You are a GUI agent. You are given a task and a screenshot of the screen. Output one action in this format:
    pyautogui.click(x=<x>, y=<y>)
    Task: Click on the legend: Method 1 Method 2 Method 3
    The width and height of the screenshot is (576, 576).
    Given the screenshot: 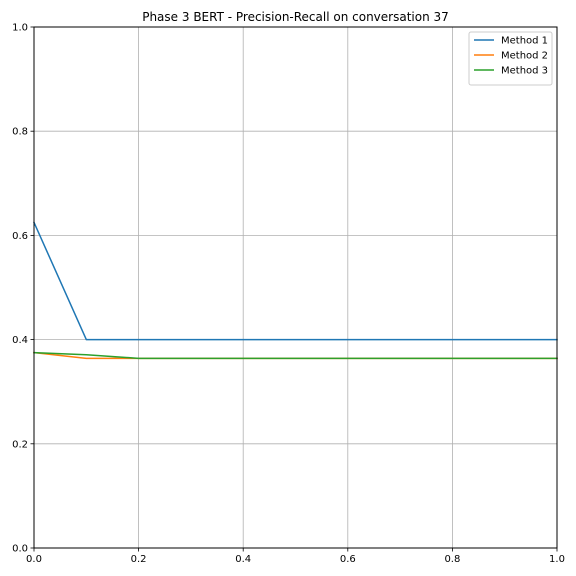 What is the action you would take?
    pyautogui.click(x=510, y=58)
    